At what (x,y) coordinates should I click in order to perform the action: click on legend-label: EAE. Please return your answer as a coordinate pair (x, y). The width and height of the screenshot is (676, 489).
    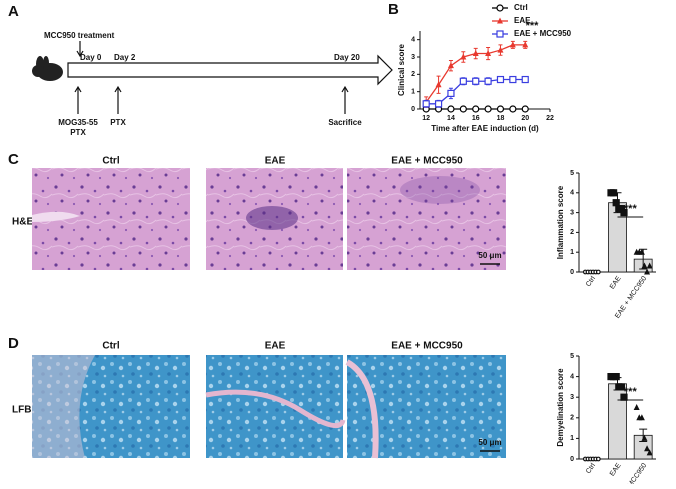
    Looking at the image, I should click on (522, 20).